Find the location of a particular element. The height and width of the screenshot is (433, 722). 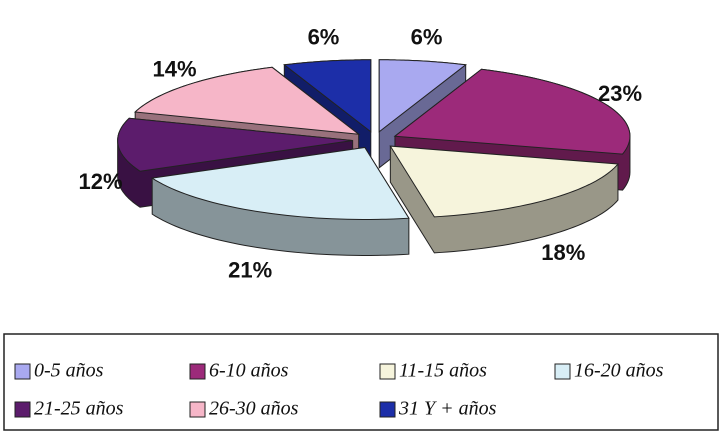

legend-label: 21-25 años is located at coordinates (79, 409).